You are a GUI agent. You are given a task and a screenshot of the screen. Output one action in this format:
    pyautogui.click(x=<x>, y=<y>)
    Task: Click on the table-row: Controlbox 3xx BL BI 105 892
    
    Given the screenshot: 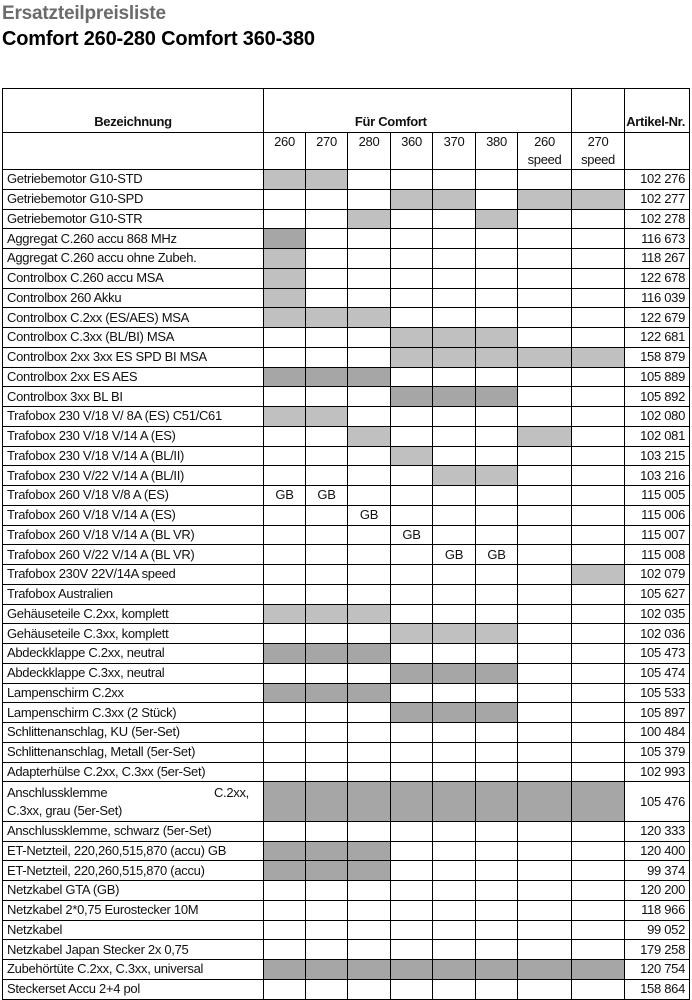 What is the action you would take?
    pyautogui.click(x=346, y=396)
    